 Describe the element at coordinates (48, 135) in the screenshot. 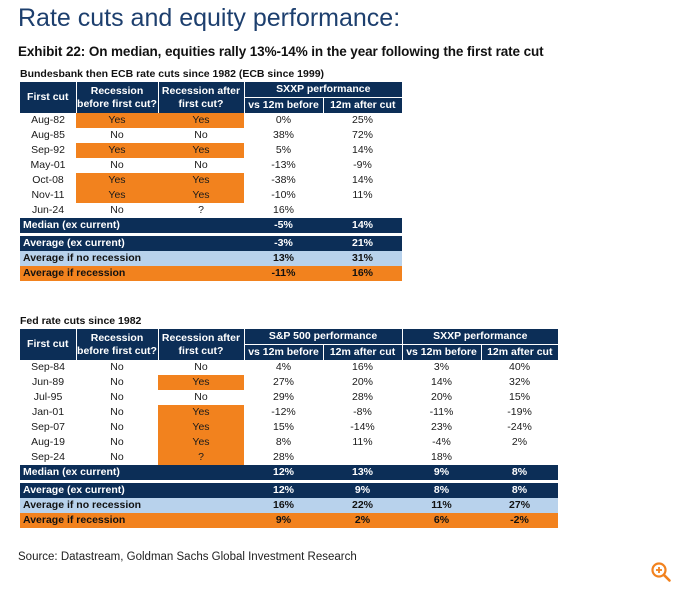

I see `cut-date: Aug-85` at that location.